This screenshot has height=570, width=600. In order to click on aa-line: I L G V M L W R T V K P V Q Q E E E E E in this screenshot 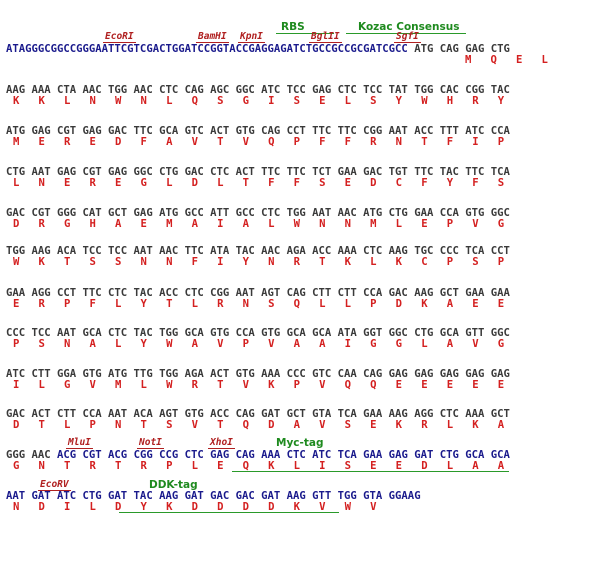, I will do `click(259, 385)`.